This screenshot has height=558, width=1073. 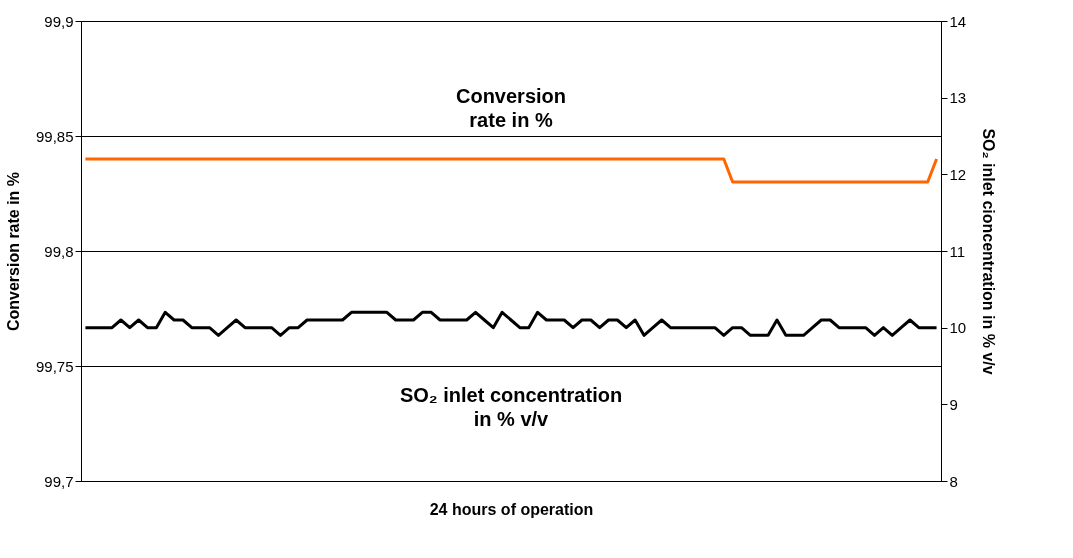 What do you see at coordinates (54, 136) in the screenshot?
I see `y-tick-label: 99,85` at bounding box center [54, 136].